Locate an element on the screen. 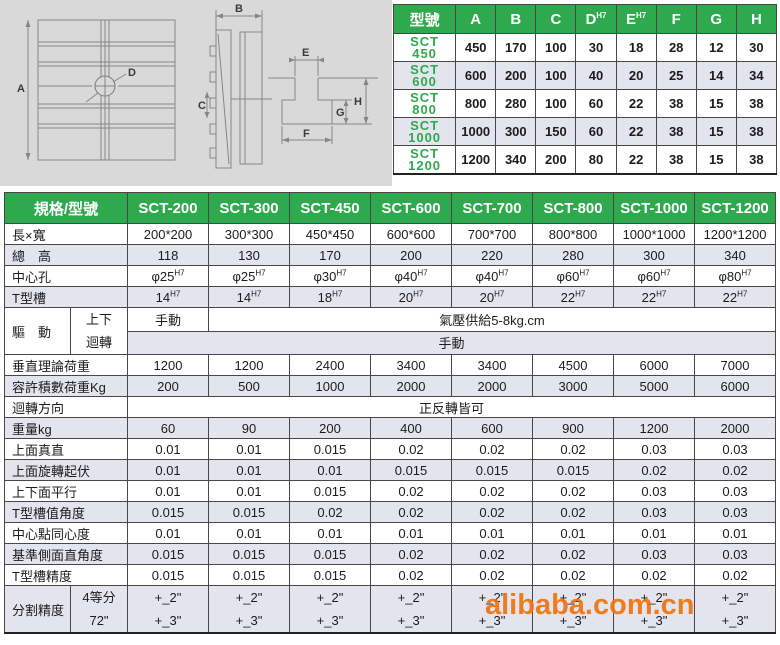 The image size is (780, 645). spec-cell: 90 is located at coordinates (249, 428).